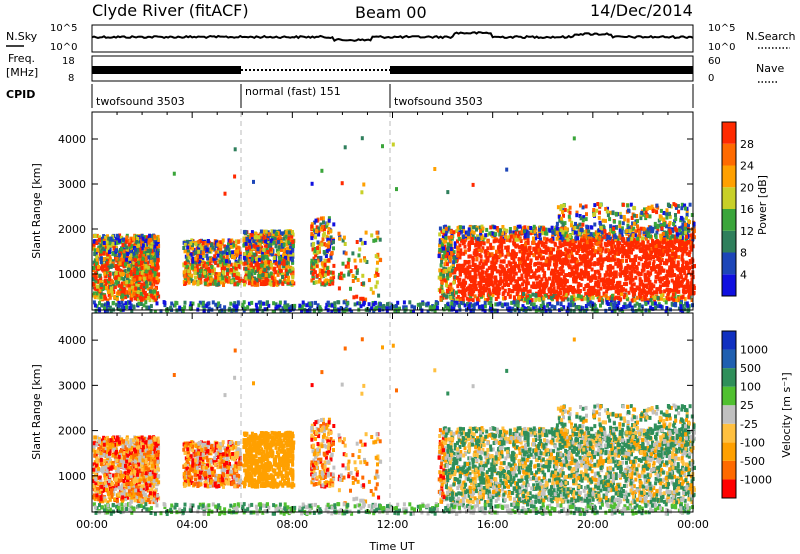 This screenshot has width=800, height=554. What do you see at coordinates (391, 12) in the screenshot?
I see `beam-title: Beam 00` at bounding box center [391, 12].